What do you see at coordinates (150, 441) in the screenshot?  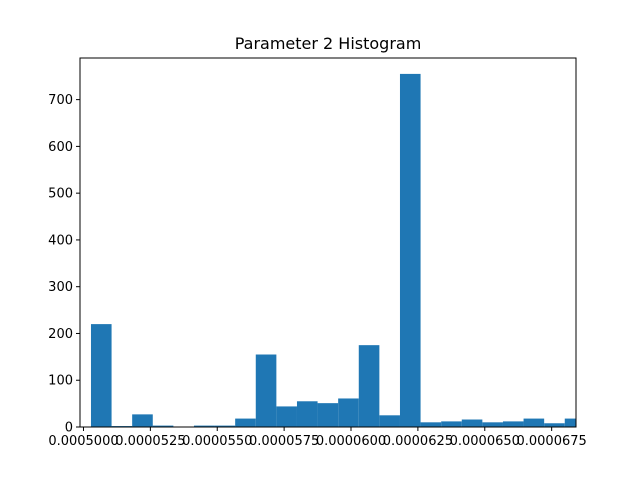 I see `x-tick-label-1: 0.0000525` at bounding box center [150, 441].